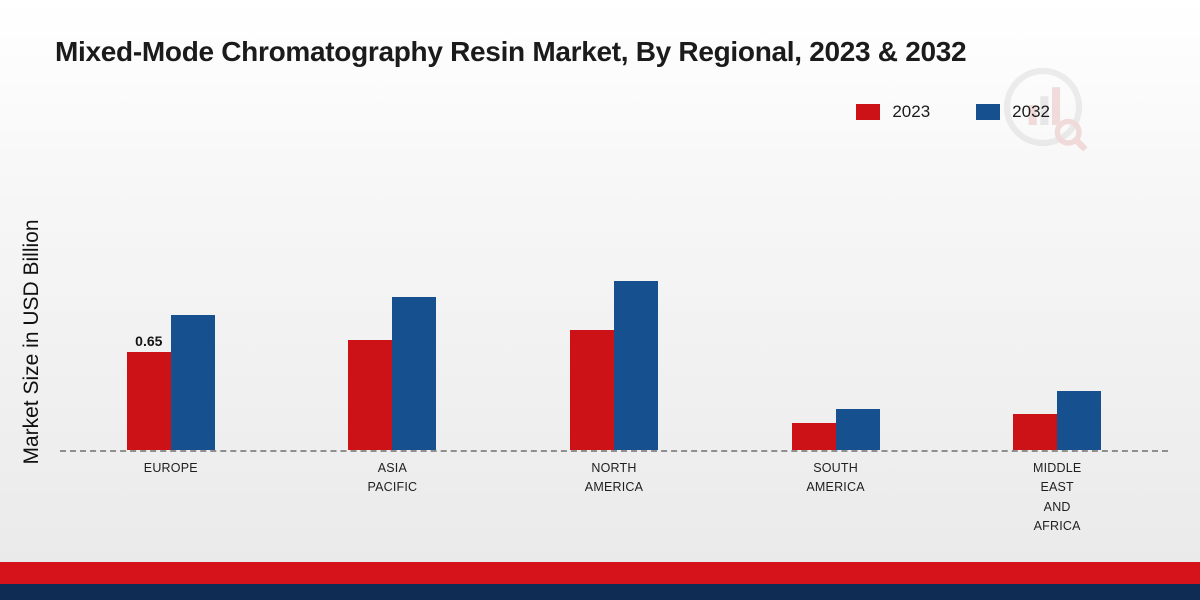  What do you see at coordinates (1079, 420) in the screenshot?
I see `bar-2032-middle-east-and-africa` at bounding box center [1079, 420].